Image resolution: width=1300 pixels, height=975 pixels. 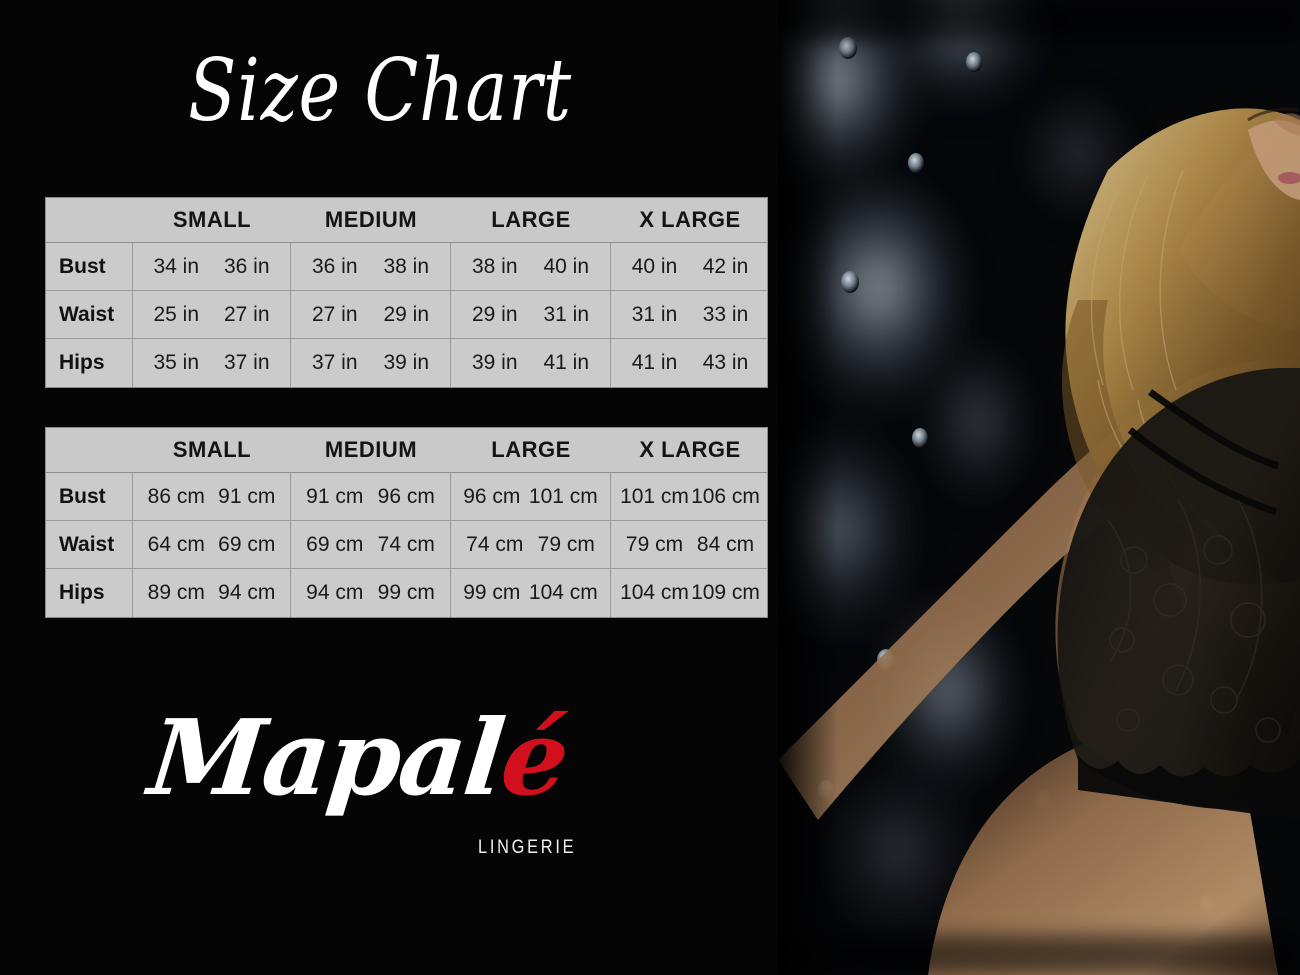 What do you see at coordinates (246, 266) in the screenshot?
I see `value-max: 36 in` at bounding box center [246, 266].